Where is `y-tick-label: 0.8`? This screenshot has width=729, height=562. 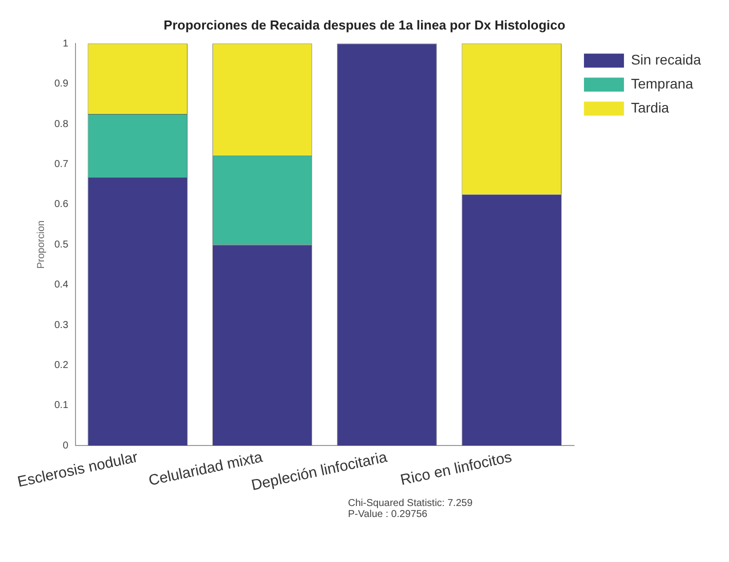 y-tick-label: 0.8 is located at coordinates (61, 124).